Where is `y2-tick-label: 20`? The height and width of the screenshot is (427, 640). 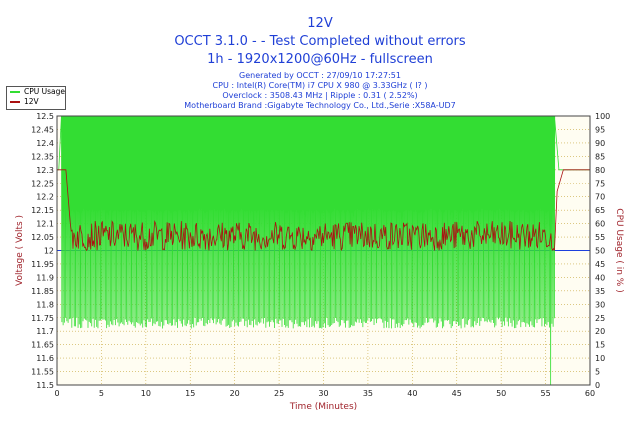 y2-tick-label: 20 is located at coordinates (600, 331).